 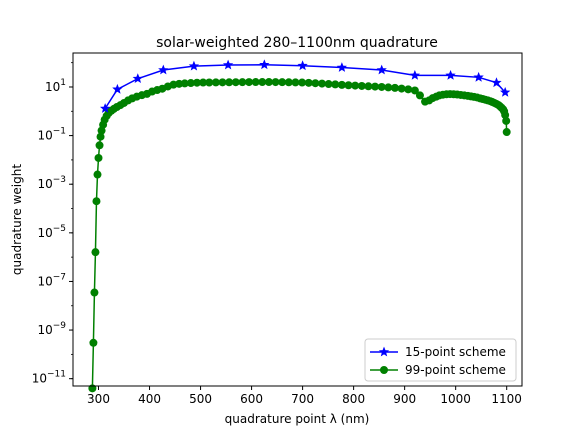 I want to click on legend-label-99-point-scheme: 99-point scheme, so click(x=455, y=370).